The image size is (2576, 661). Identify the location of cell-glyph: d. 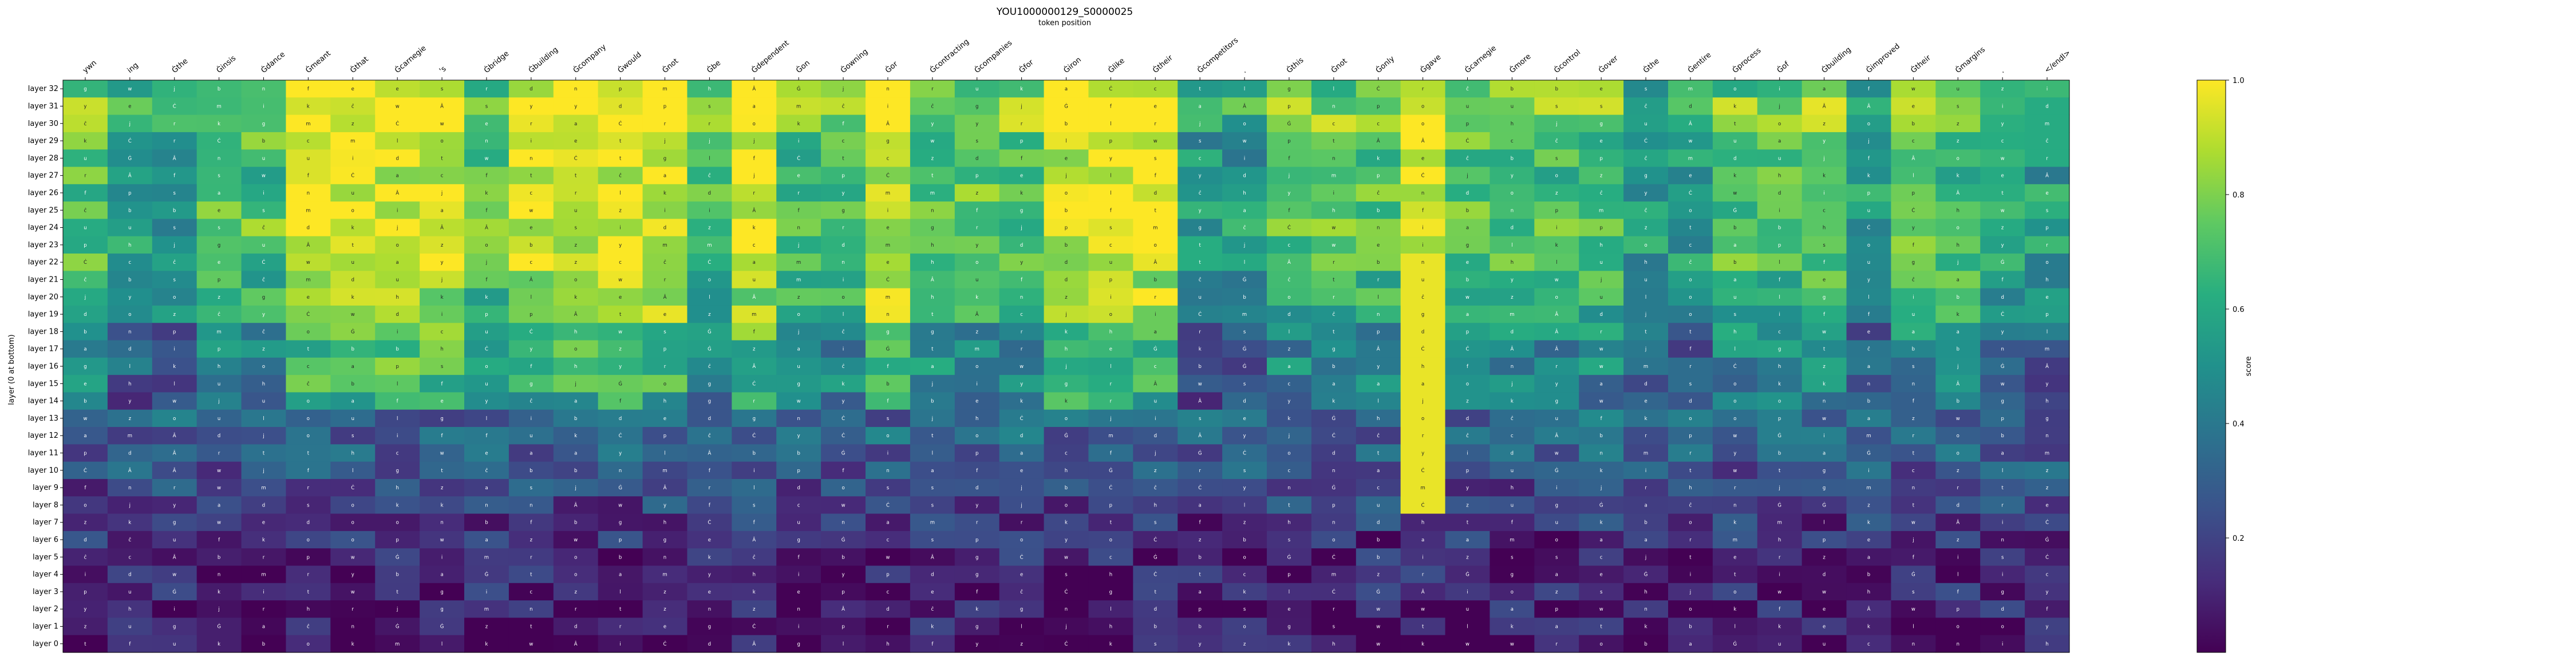
(976, 488).